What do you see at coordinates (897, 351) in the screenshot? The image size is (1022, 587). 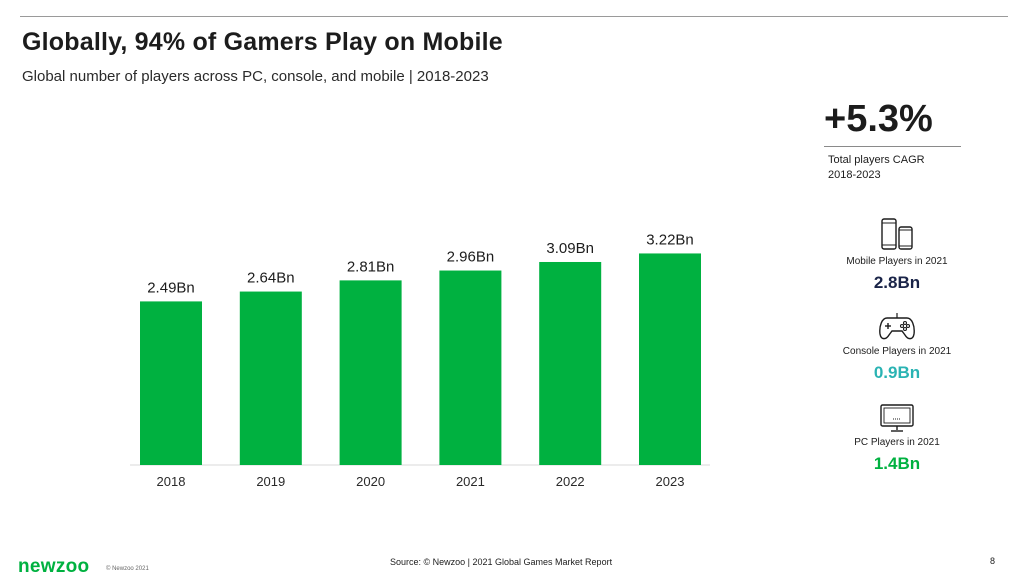 I see `console-stat-label: Console Players in 2021` at bounding box center [897, 351].